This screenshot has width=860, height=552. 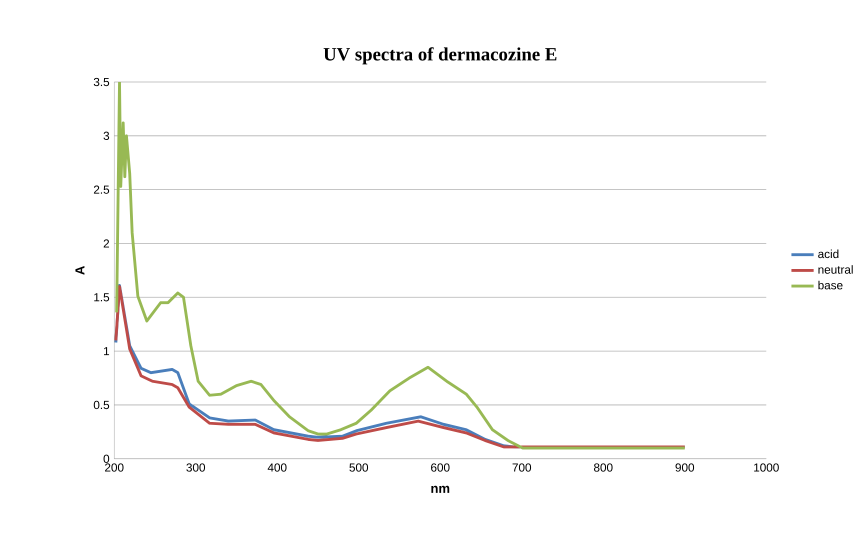 I want to click on x-tick-label: 600, so click(x=440, y=467).